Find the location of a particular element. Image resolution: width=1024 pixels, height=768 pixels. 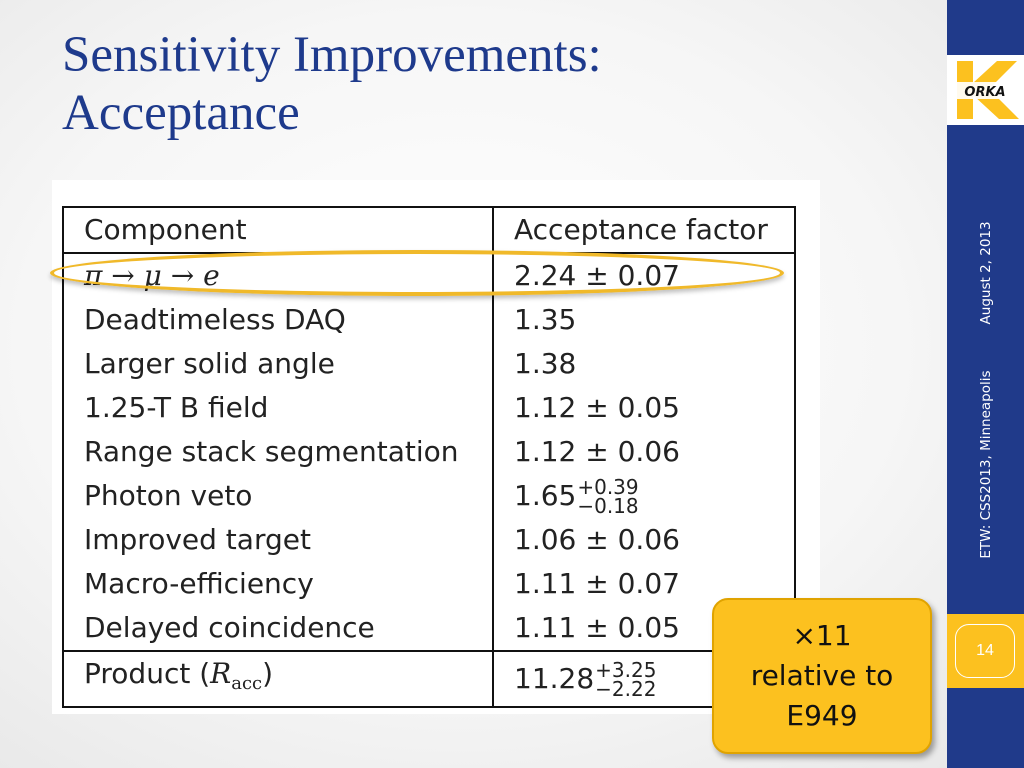

header-acceptance-factor: Acceptance factor is located at coordinates (644, 230).